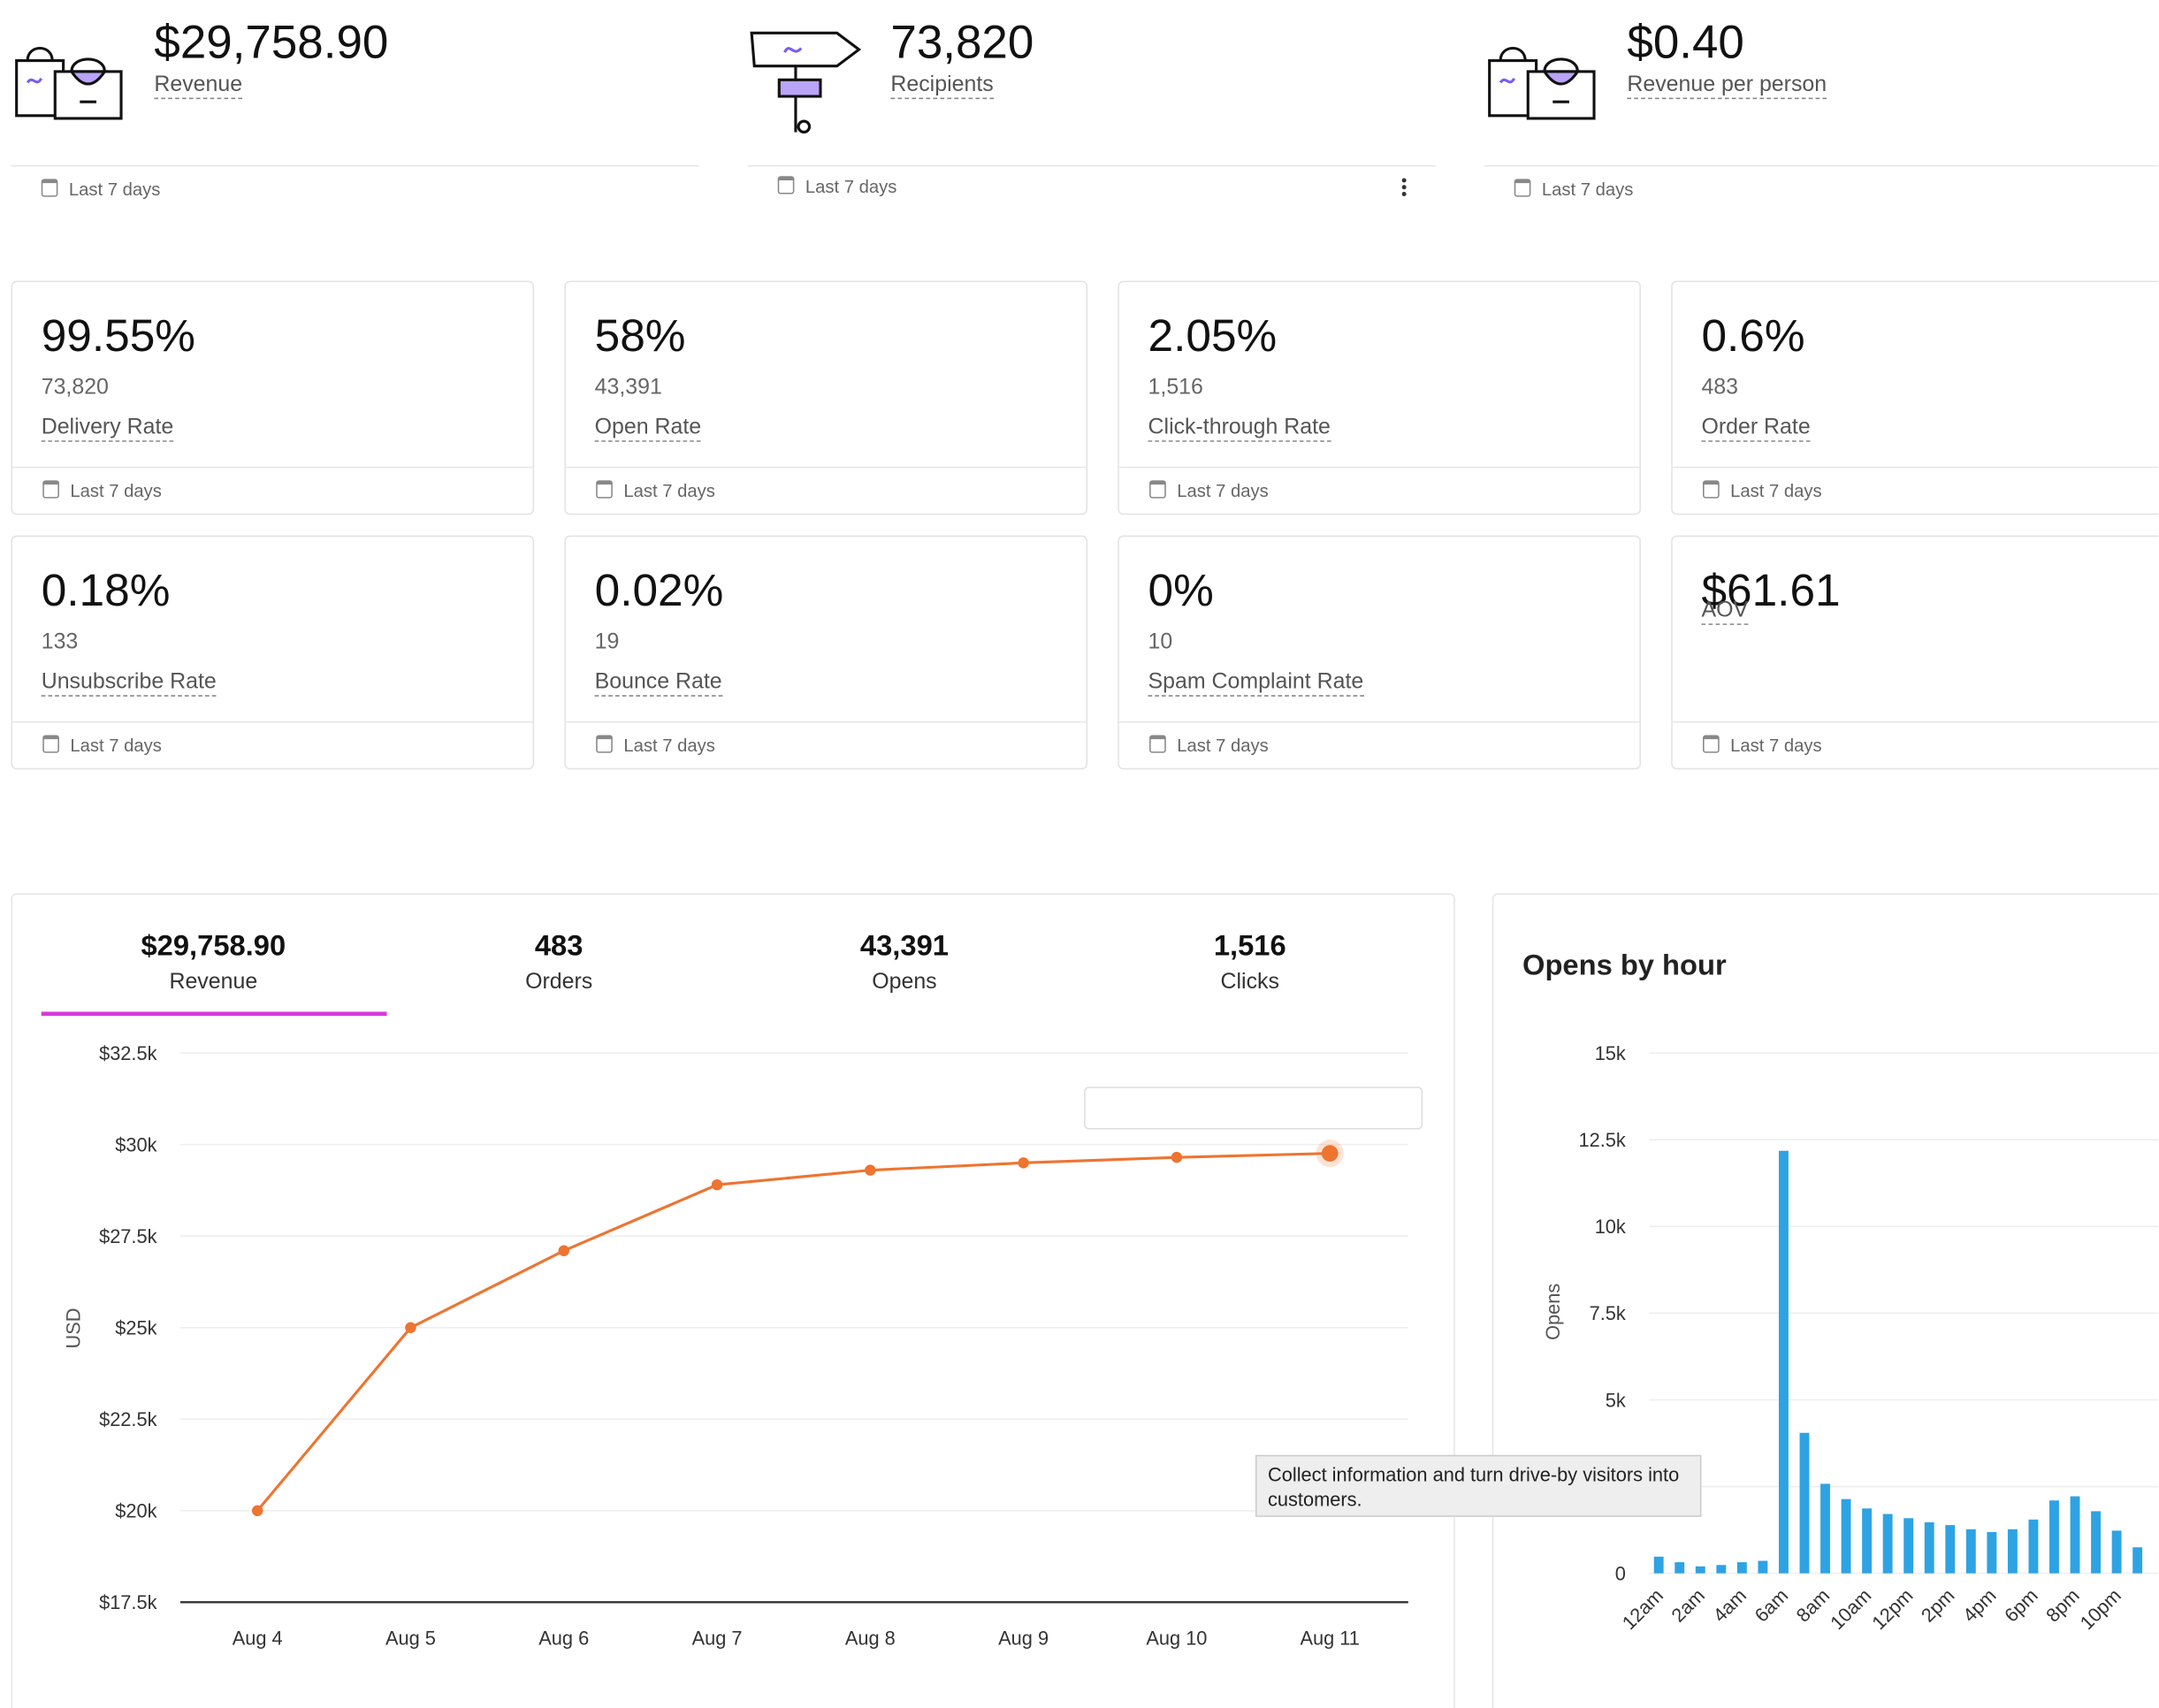  I want to click on active-tab-underline, so click(214, 1014).